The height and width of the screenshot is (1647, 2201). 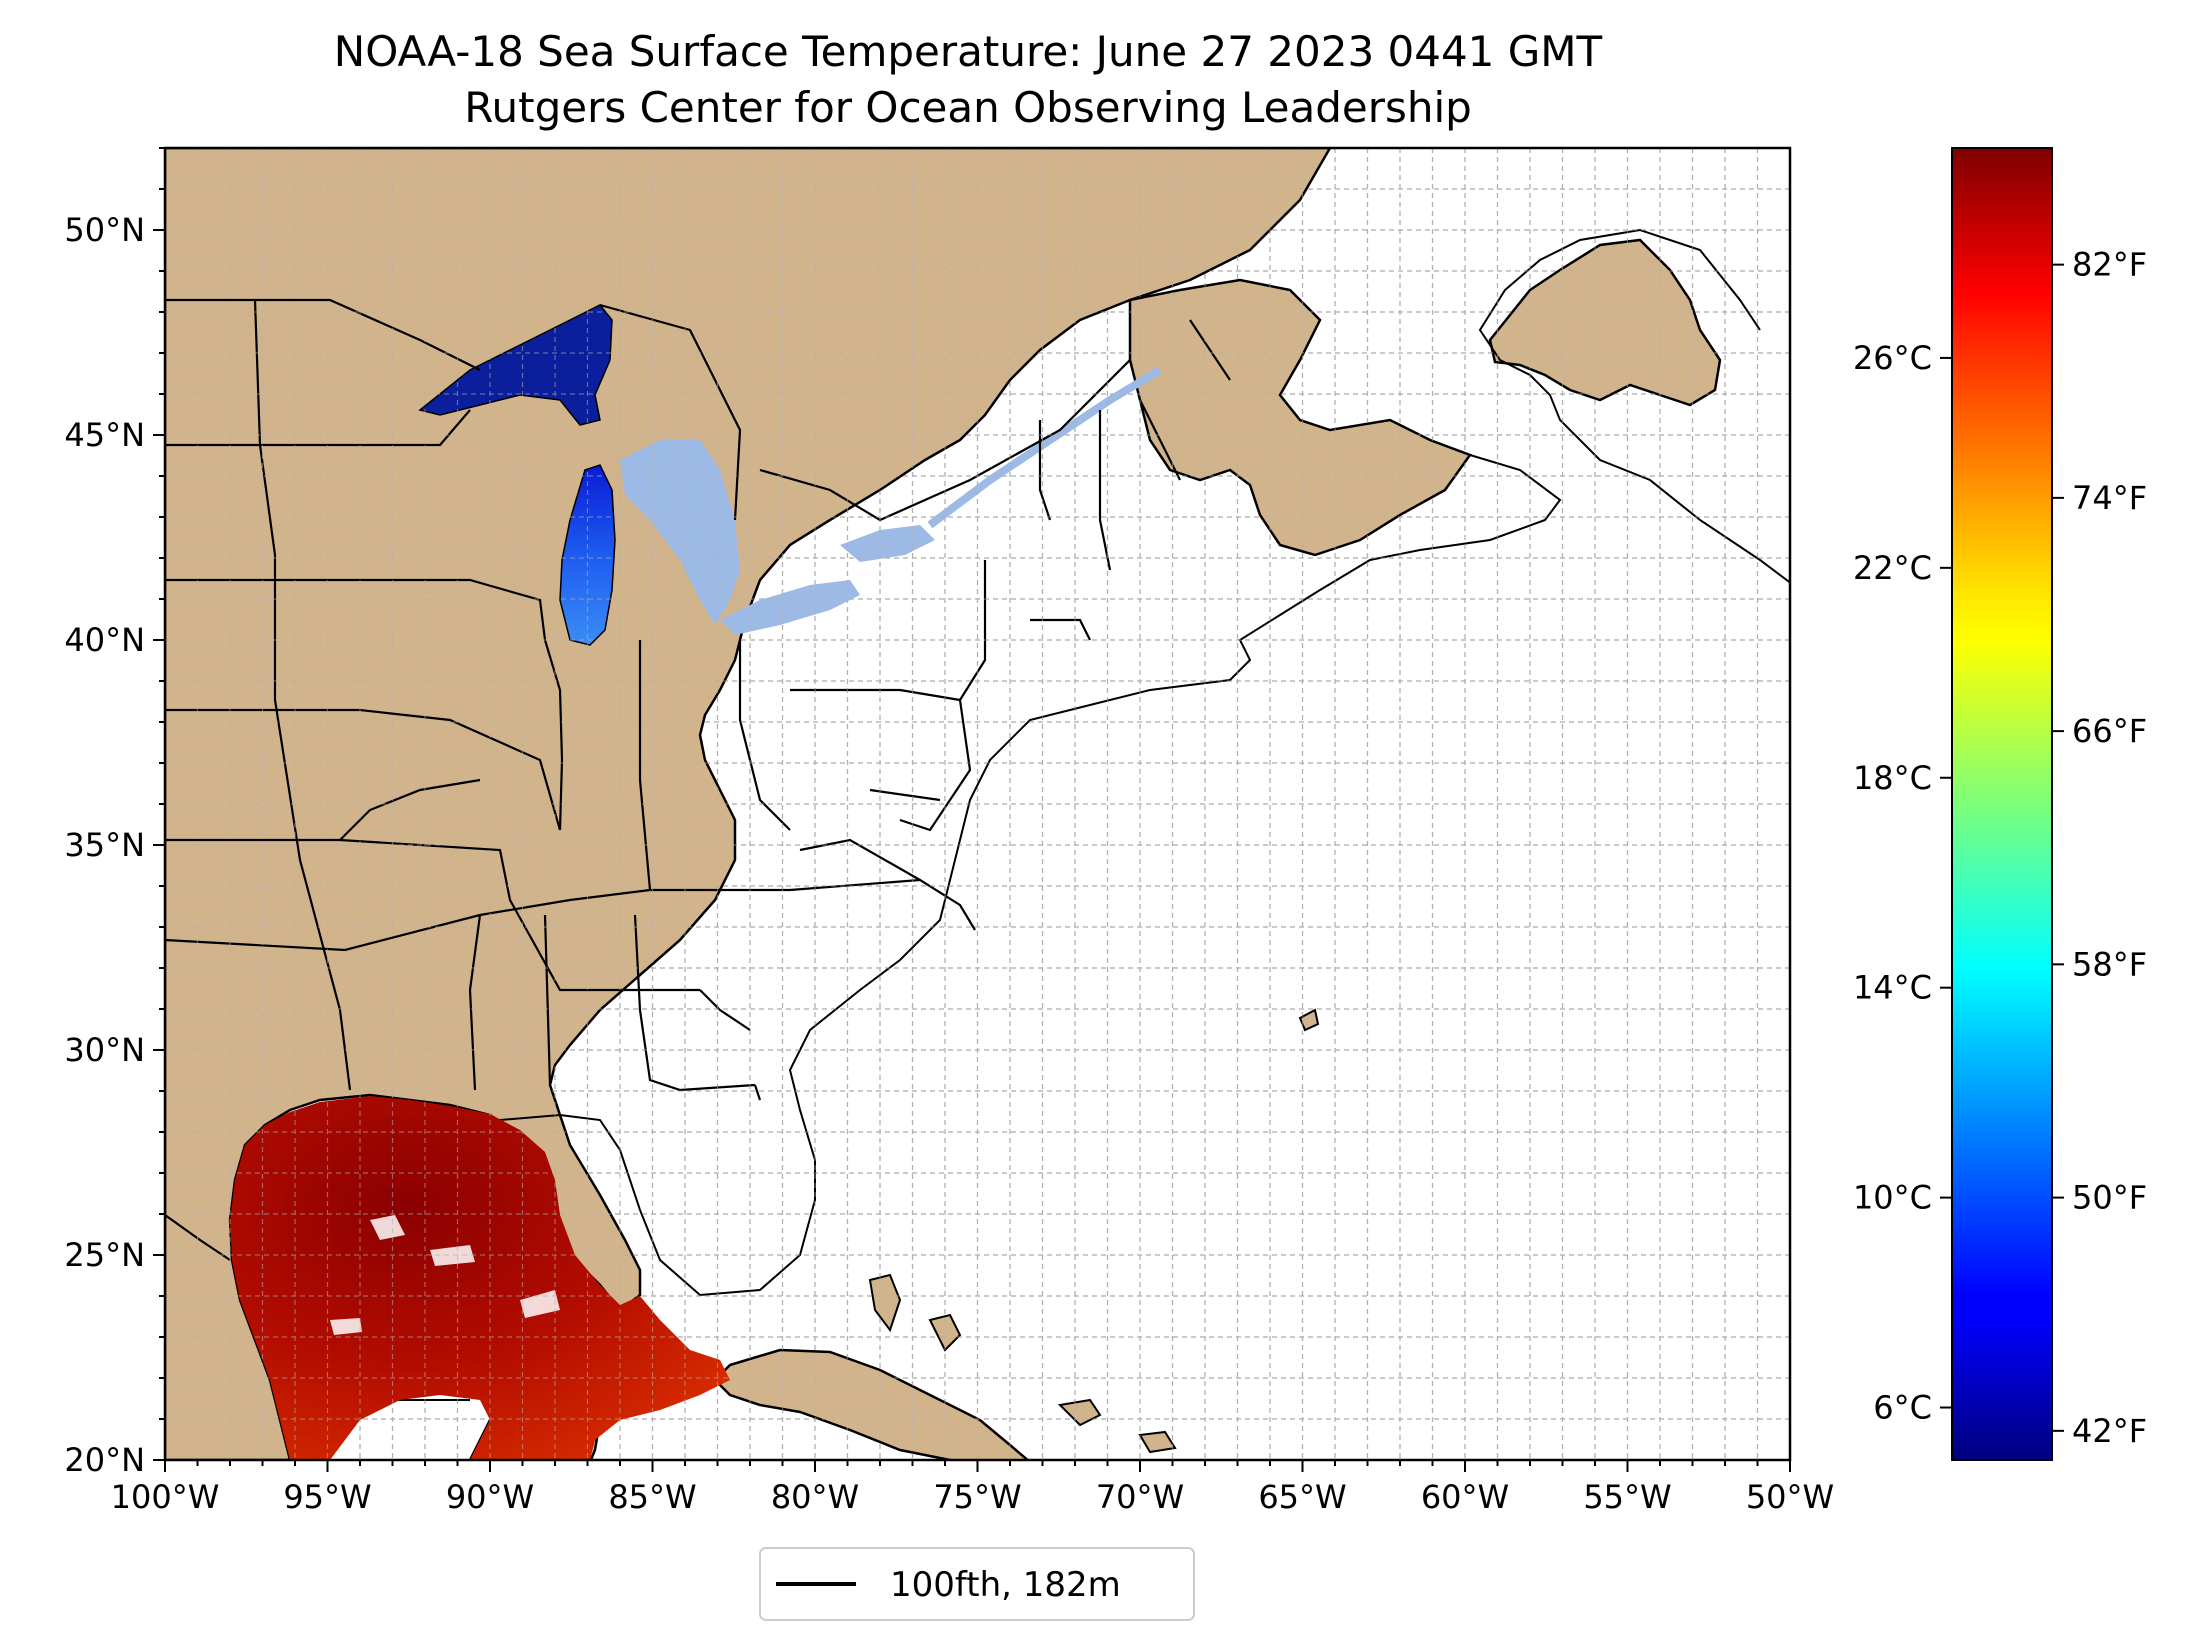 I want to click on lon-tick-label: 90°W, so click(x=490, y=1497).